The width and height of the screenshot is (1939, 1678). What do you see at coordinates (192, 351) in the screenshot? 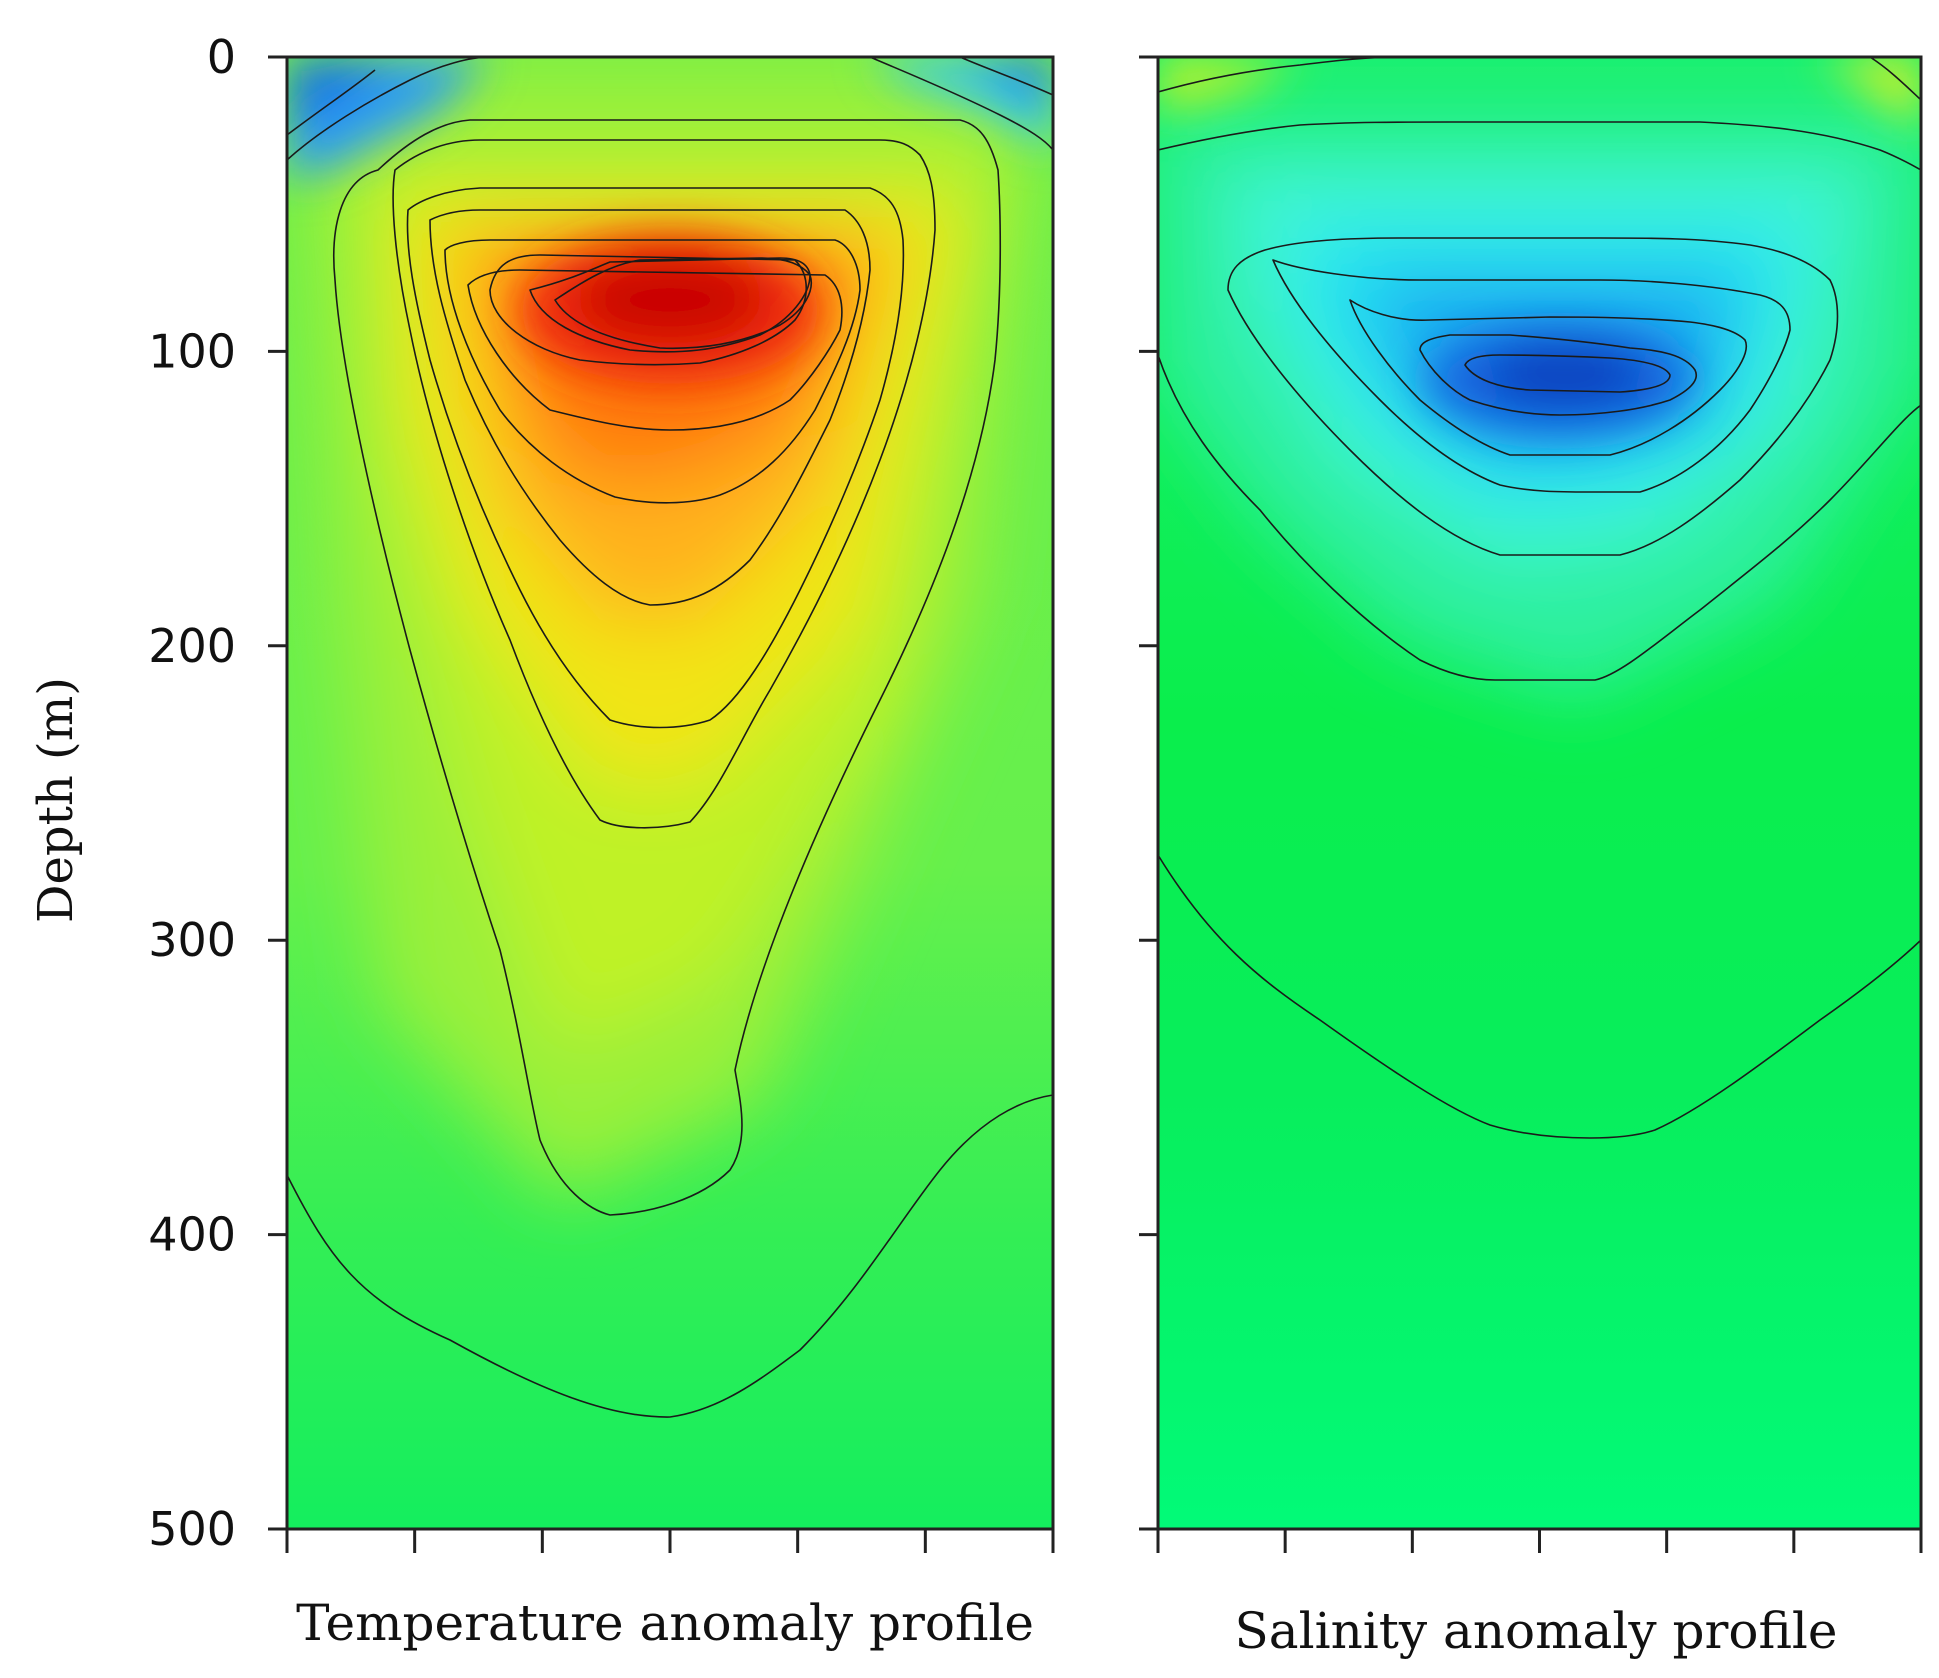
I see `y-tick-label: 100` at bounding box center [192, 351].